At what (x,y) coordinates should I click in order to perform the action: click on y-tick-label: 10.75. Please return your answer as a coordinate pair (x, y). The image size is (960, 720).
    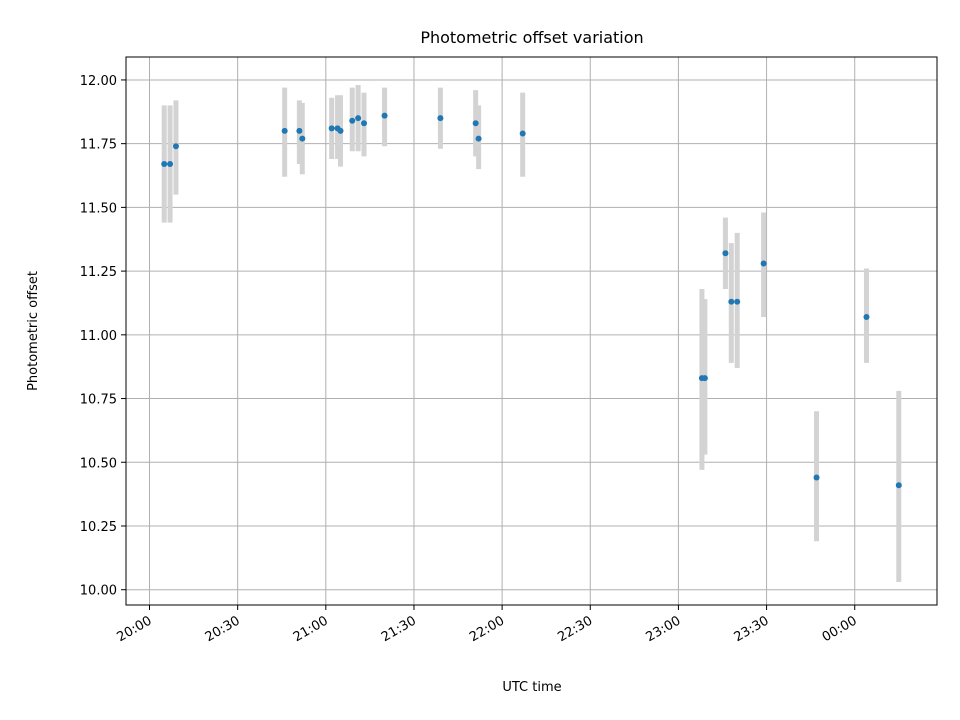
    Looking at the image, I should click on (98, 400).